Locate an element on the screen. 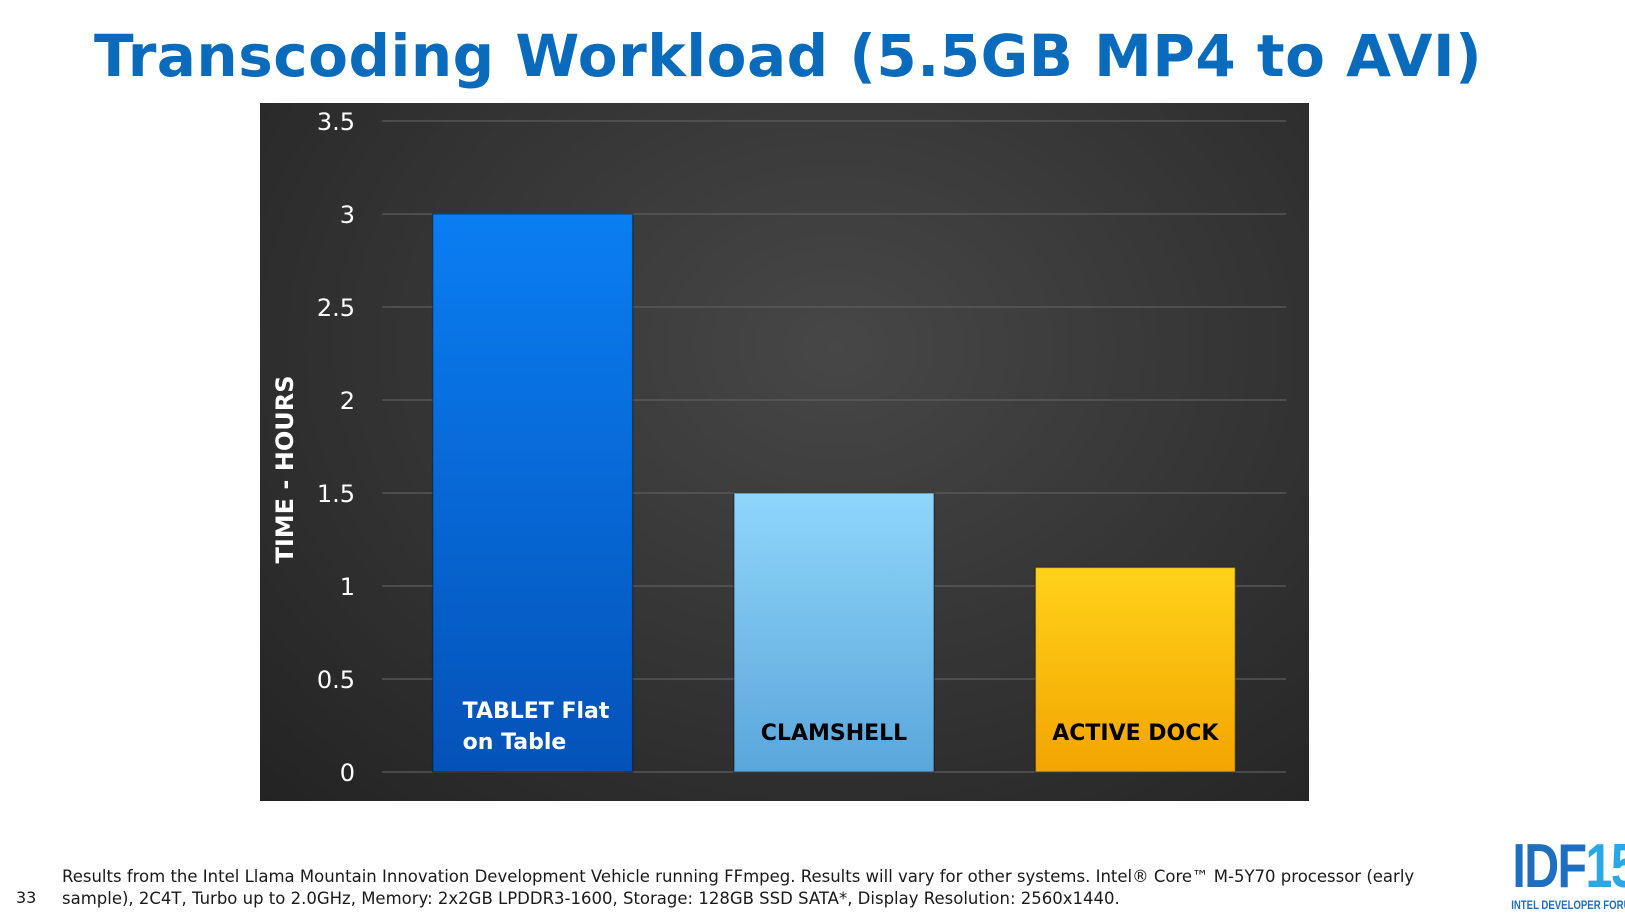 The width and height of the screenshot is (1625, 914). bar-label: ACTIVE DOCK is located at coordinates (1135, 733).